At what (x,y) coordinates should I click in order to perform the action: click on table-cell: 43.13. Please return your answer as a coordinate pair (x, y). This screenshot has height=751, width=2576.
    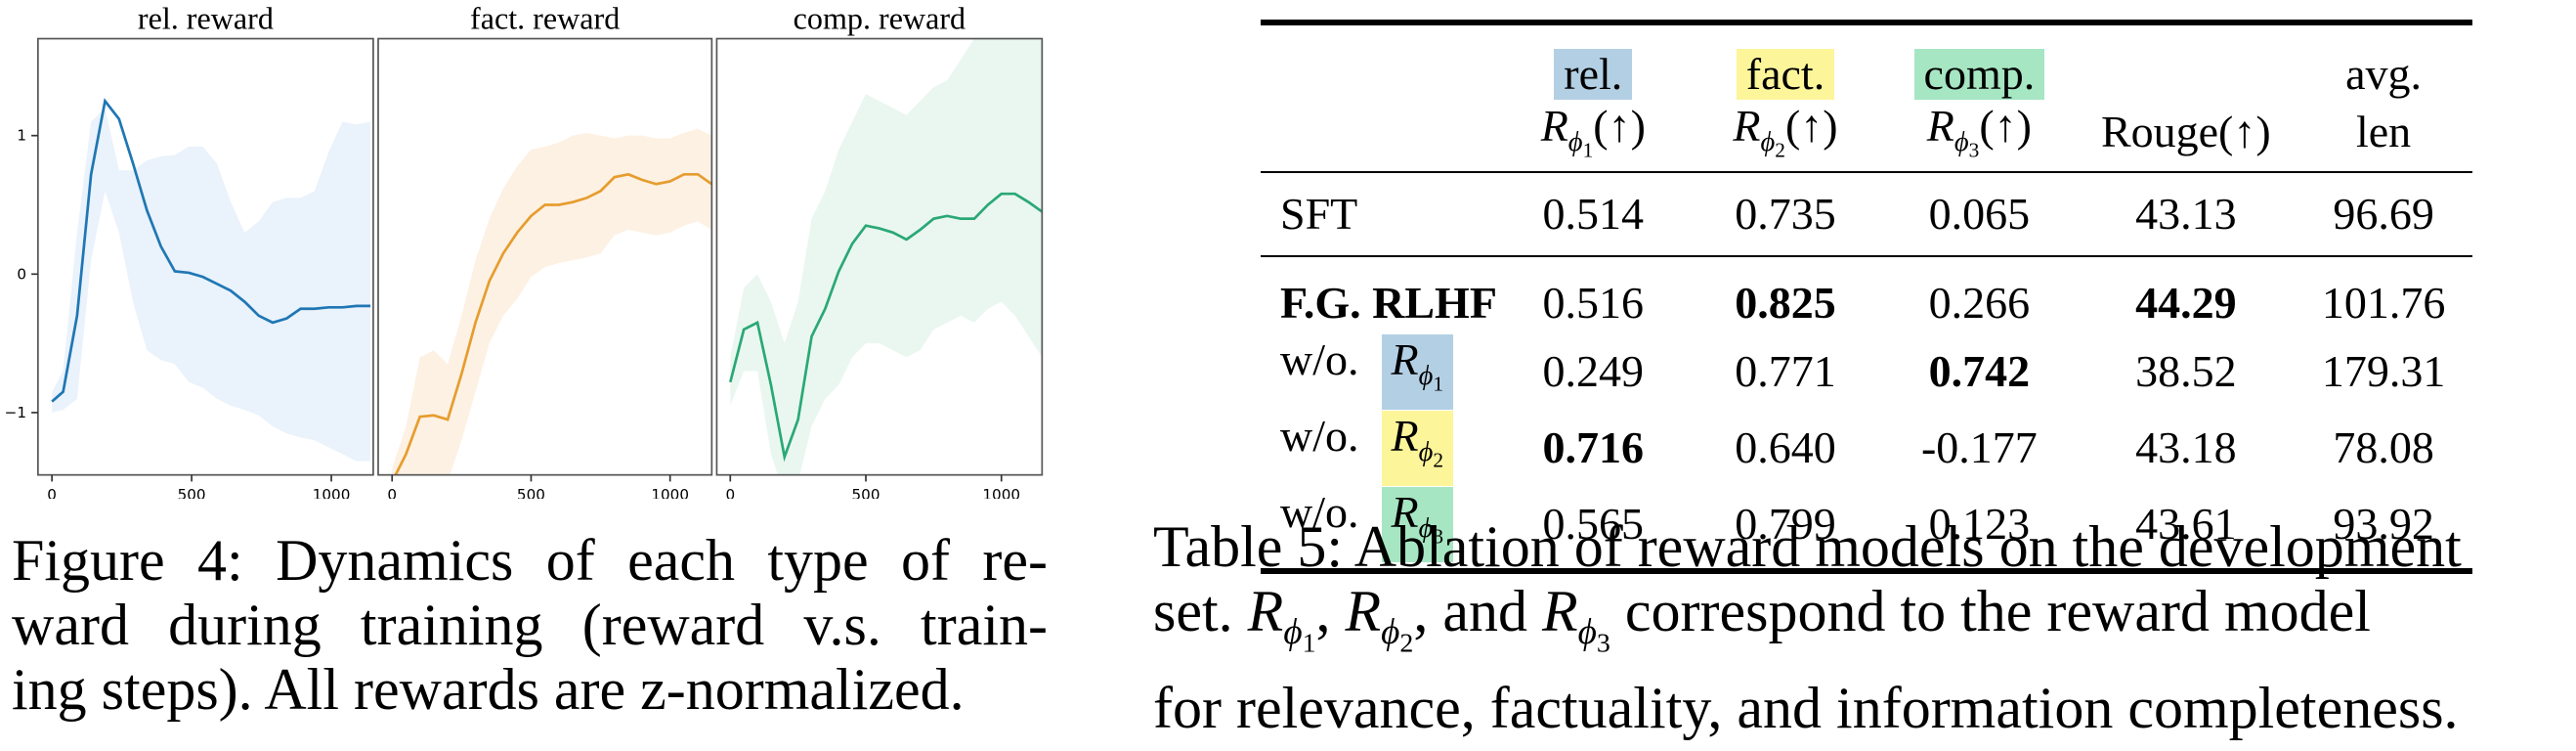
    Looking at the image, I should click on (2186, 214).